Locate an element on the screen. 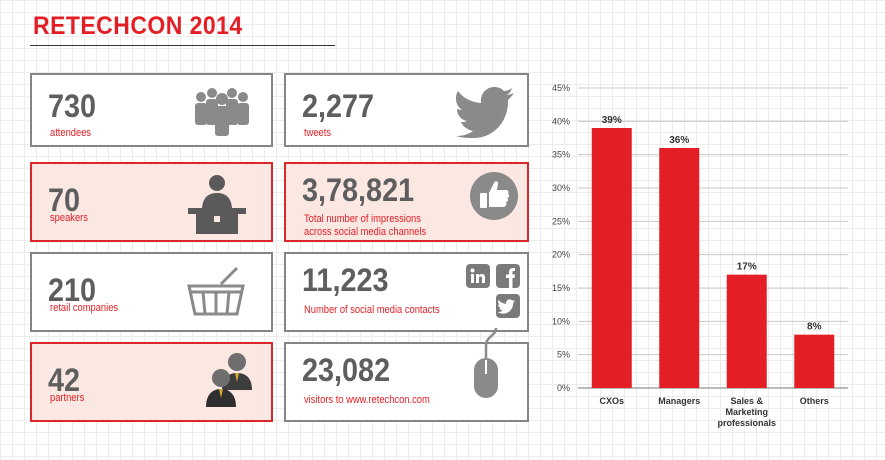 Image resolution: width=885 pixels, height=460 pixels. speakers-value: 70 is located at coordinates (64, 200).